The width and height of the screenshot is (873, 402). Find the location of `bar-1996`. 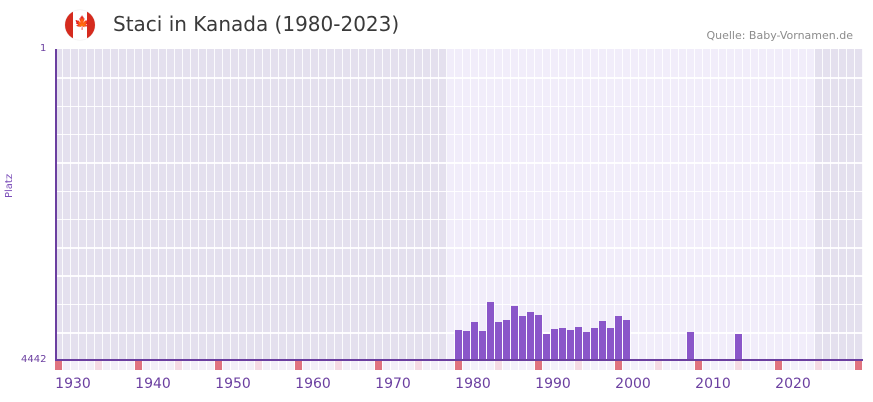

bar-1996 is located at coordinates (602, 340).